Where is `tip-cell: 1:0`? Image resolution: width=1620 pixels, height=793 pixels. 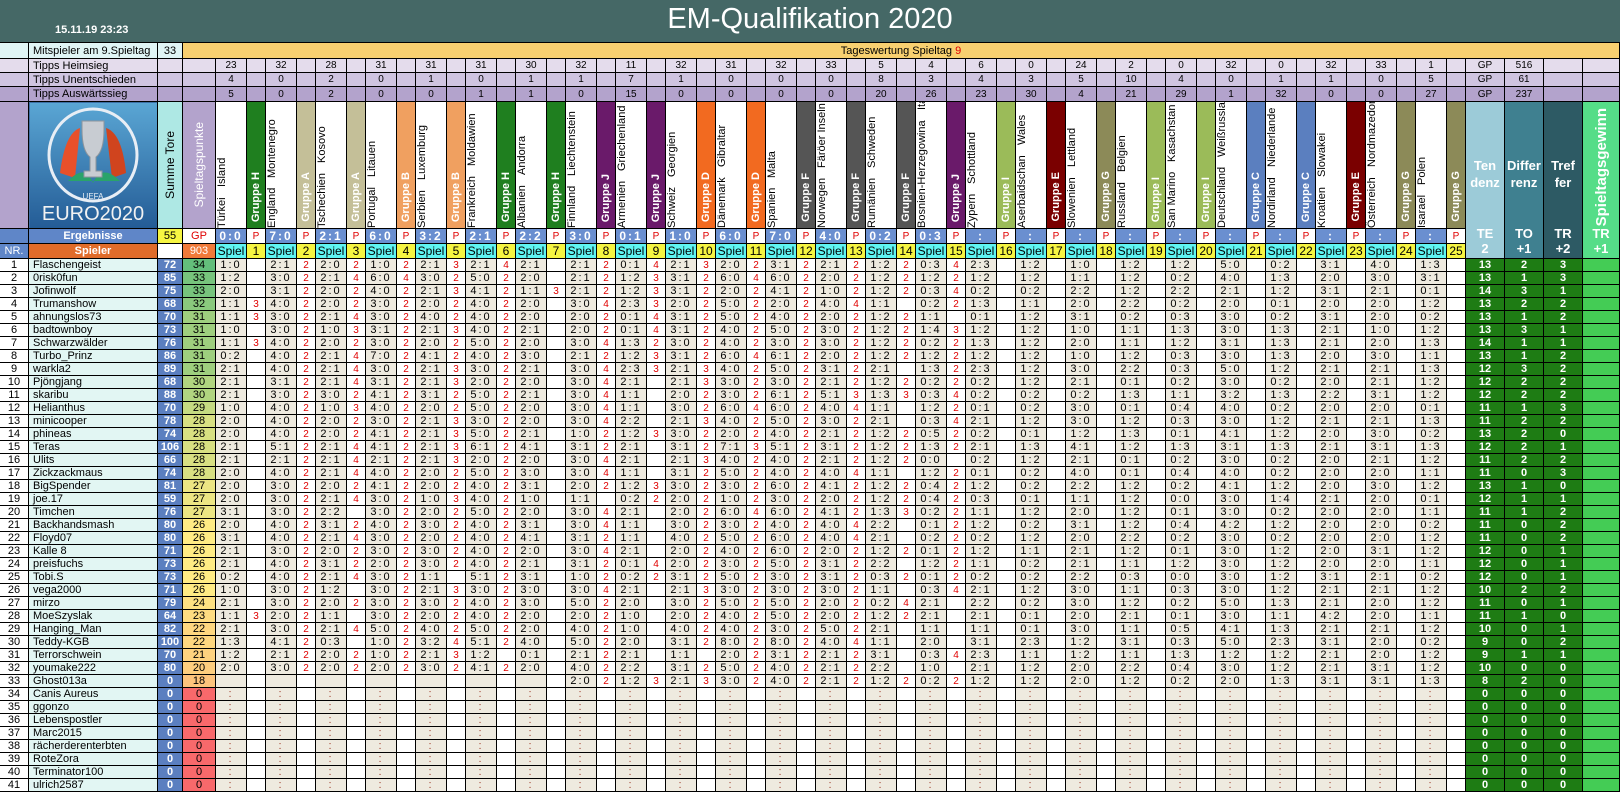 tip-cell: 1:0 is located at coordinates (431, 499).